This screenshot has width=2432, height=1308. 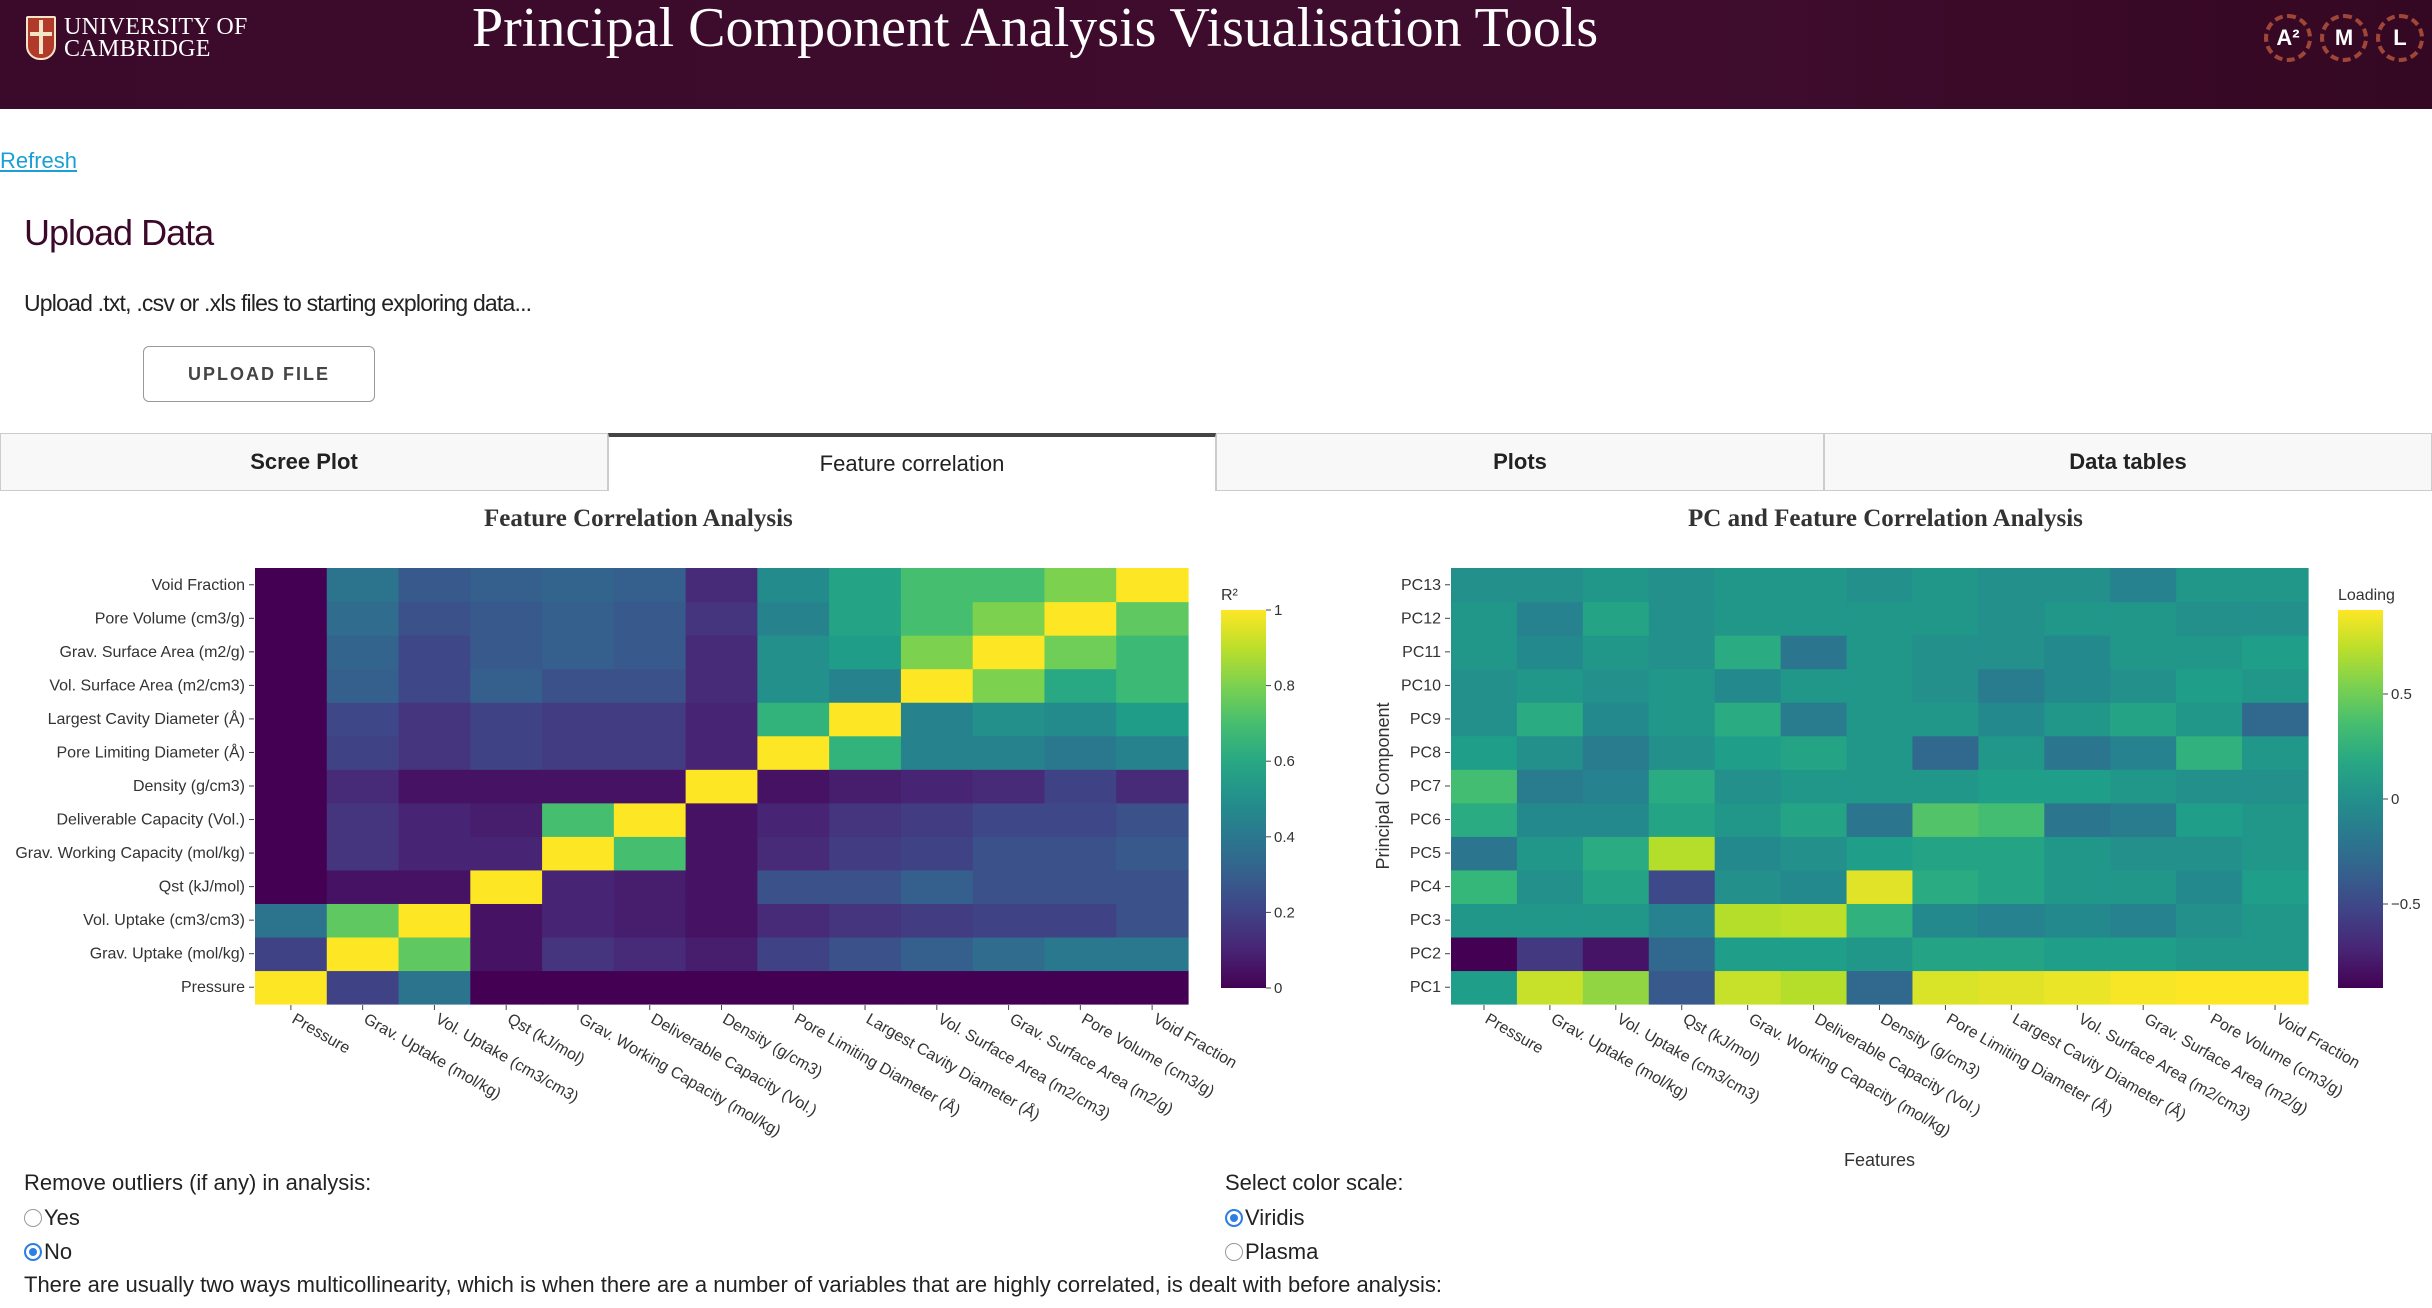 What do you see at coordinates (912, 462) in the screenshot?
I see `tab-feature-correlation: Feature correlation` at bounding box center [912, 462].